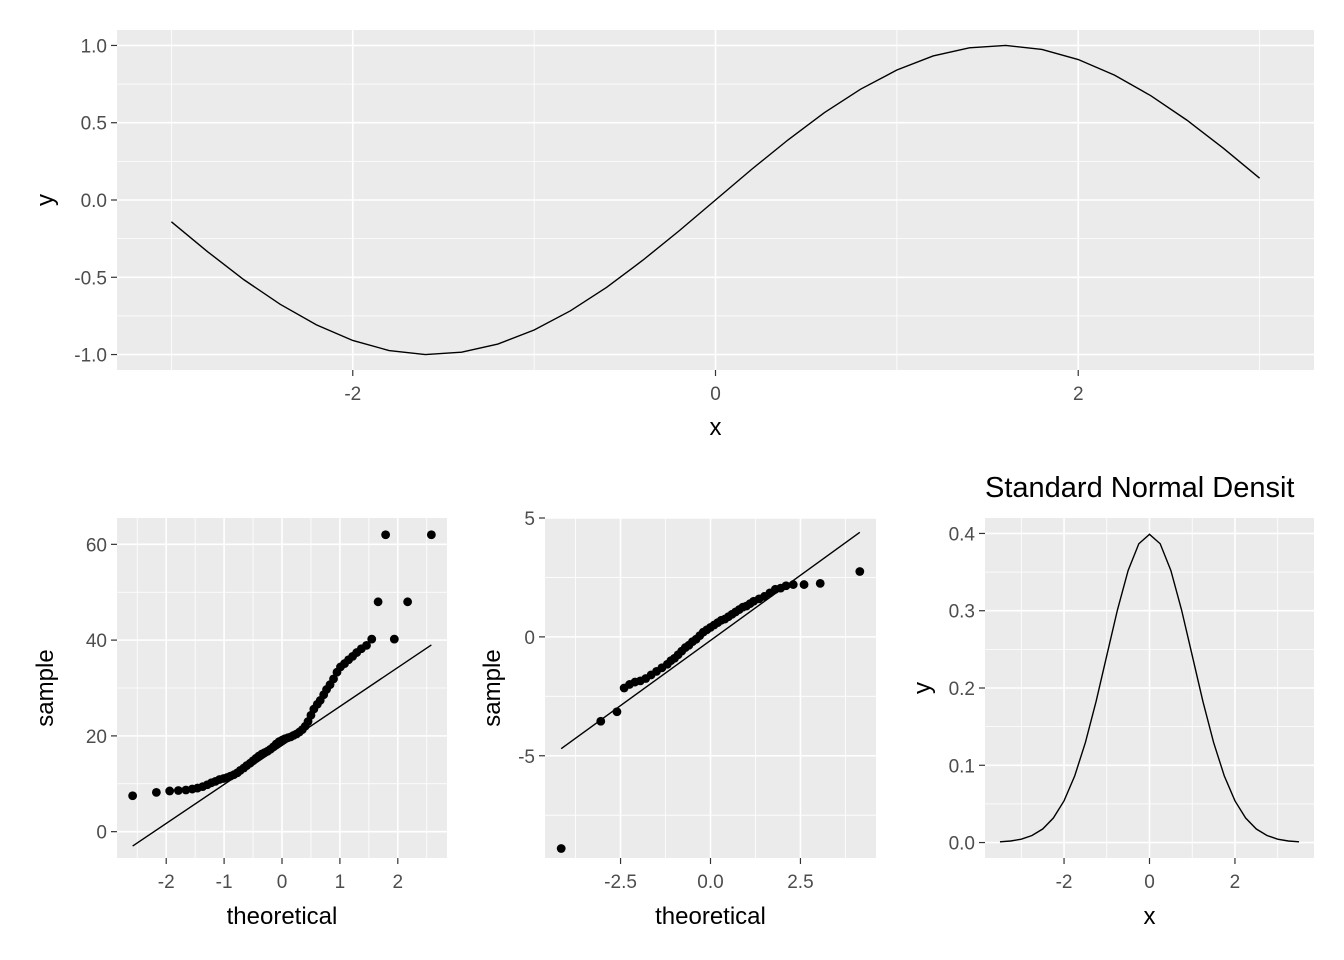  I want to click on y-tick-label: 0.5, so click(94, 124).